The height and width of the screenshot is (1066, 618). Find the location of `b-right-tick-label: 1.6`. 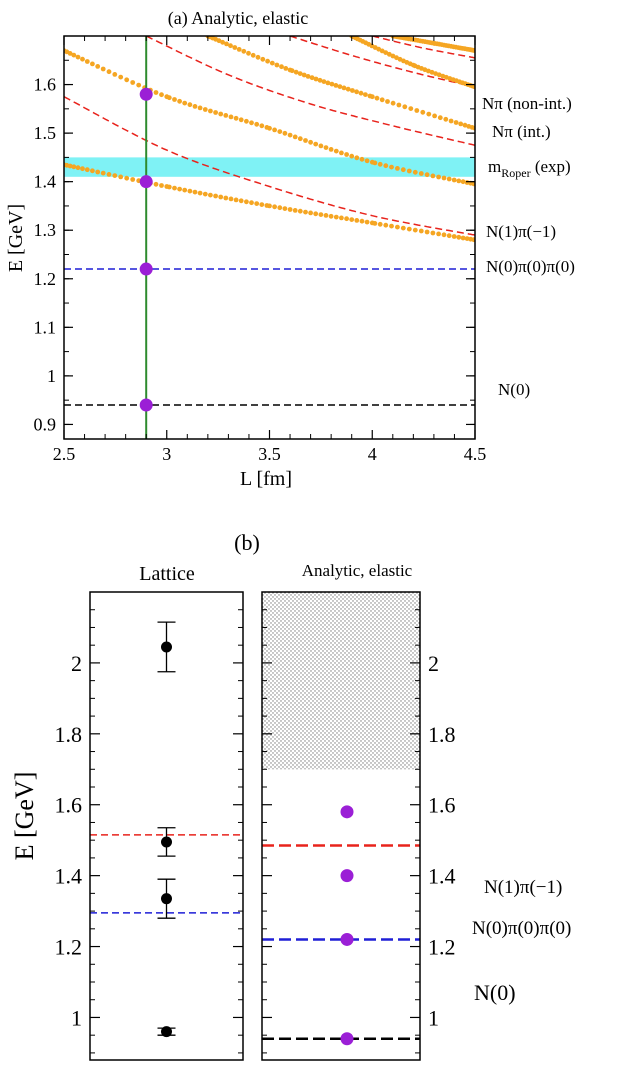

b-right-tick-label: 1.6 is located at coordinates (442, 805).